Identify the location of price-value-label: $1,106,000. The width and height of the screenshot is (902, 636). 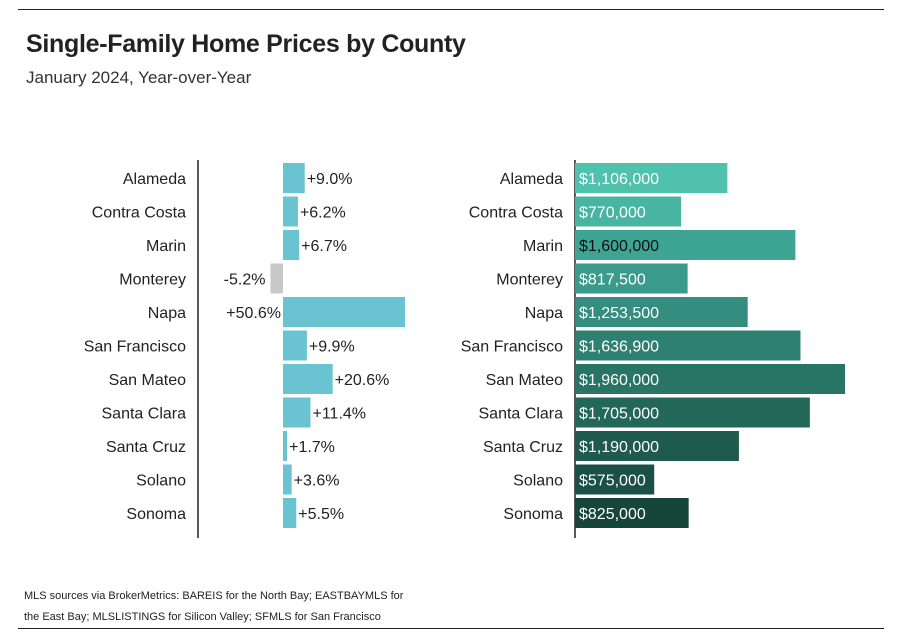
(619, 179).